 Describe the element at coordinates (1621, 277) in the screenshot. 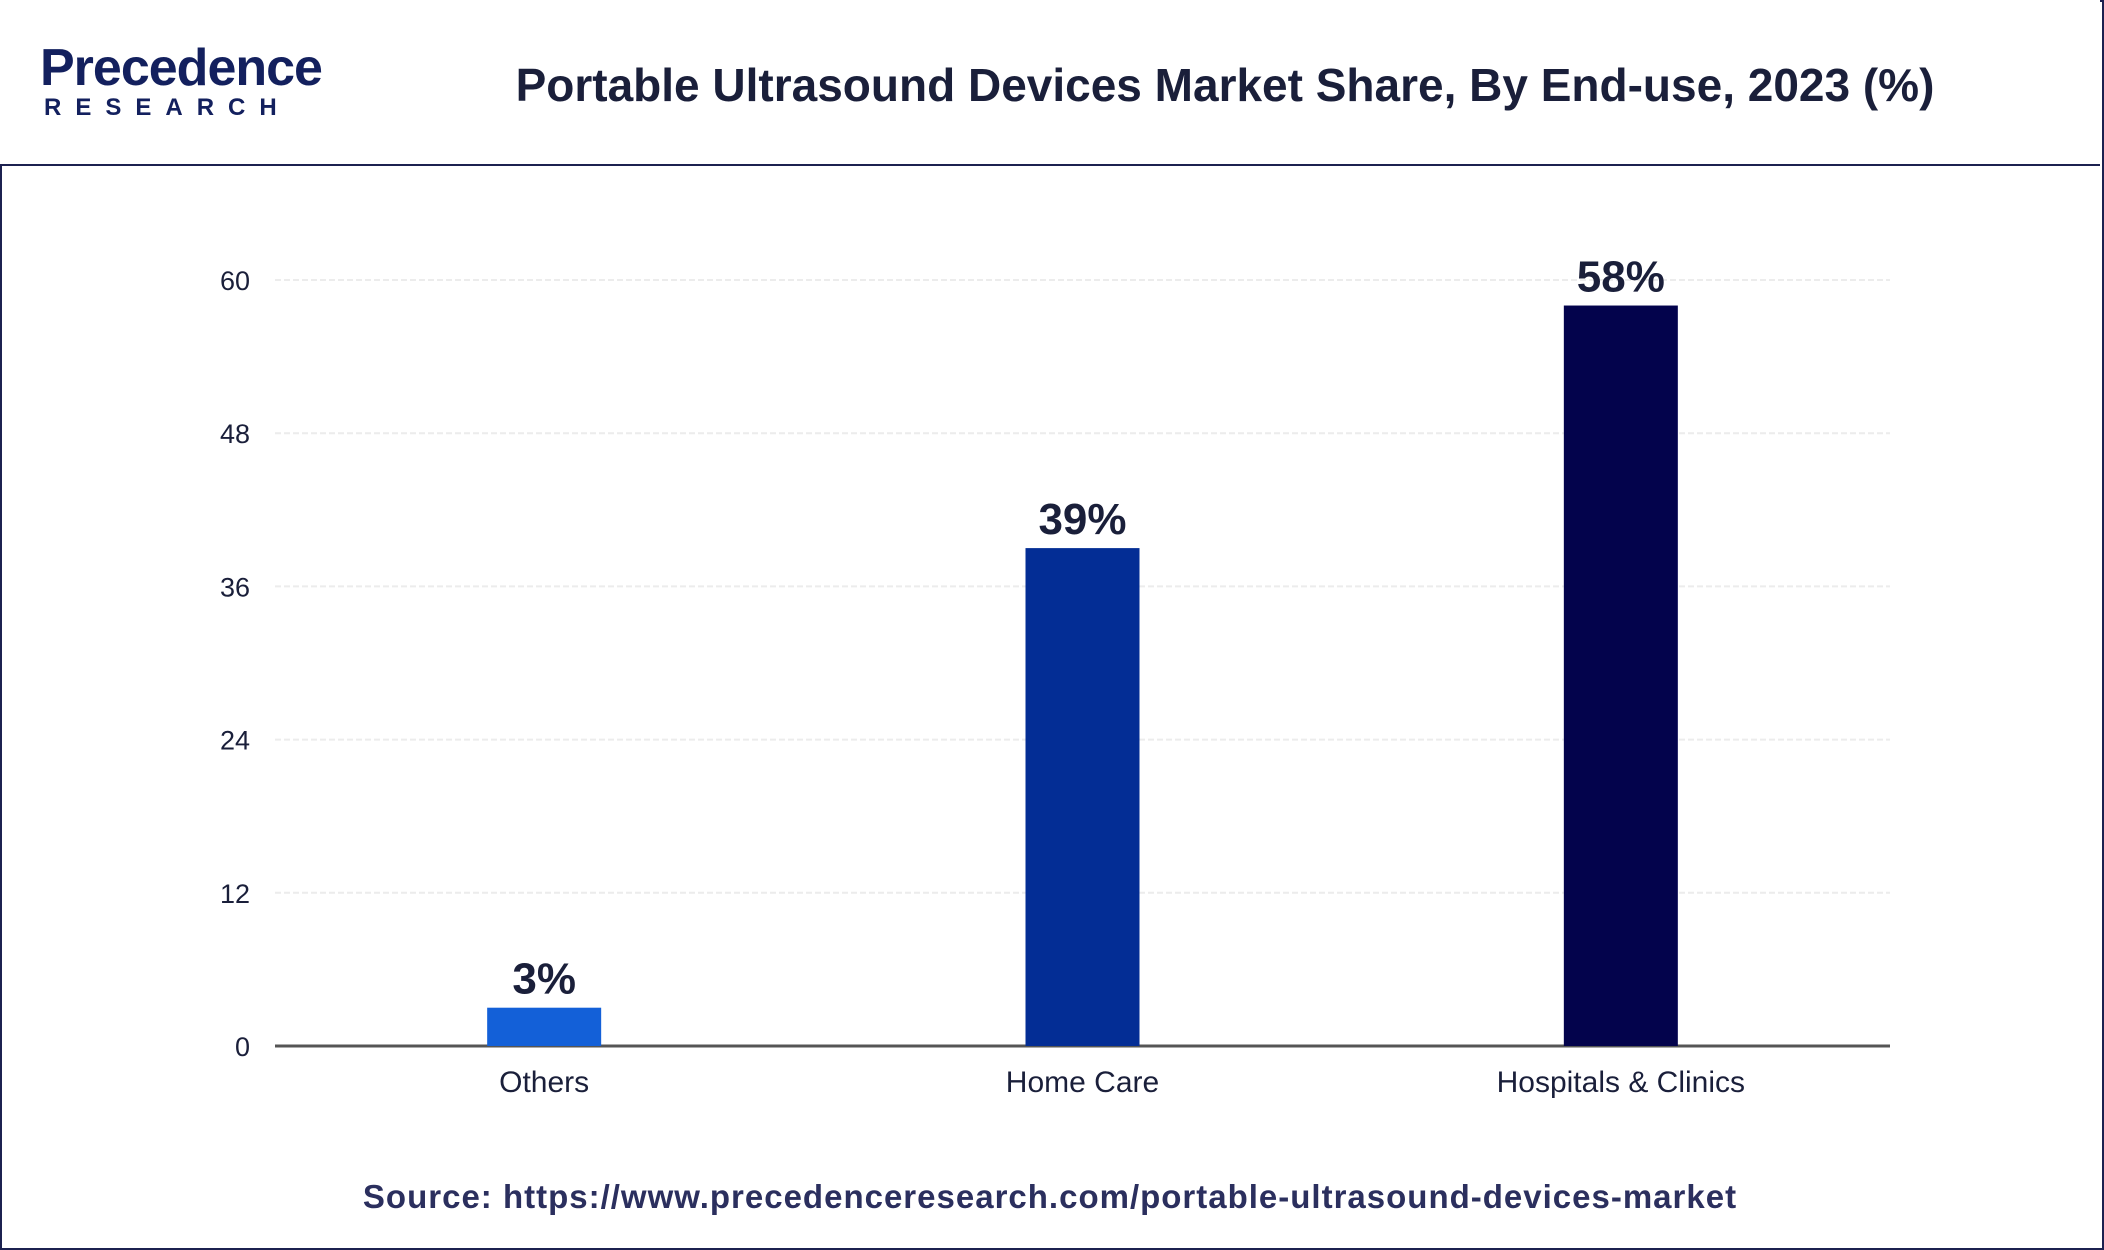

I see `data-label: 58%` at that location.